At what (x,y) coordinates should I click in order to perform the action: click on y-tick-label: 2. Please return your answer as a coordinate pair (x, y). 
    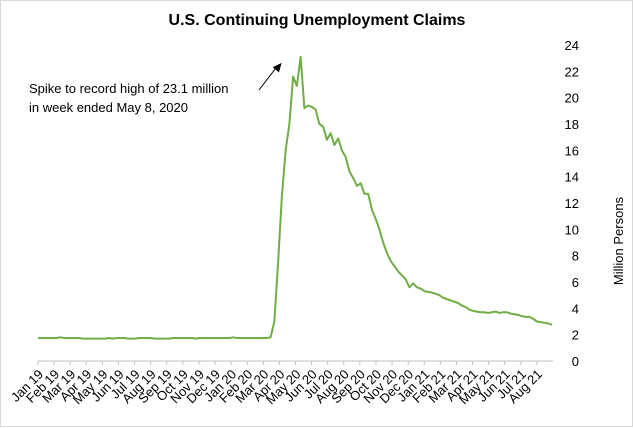
    Looking at the image, I should click on (575, 335).